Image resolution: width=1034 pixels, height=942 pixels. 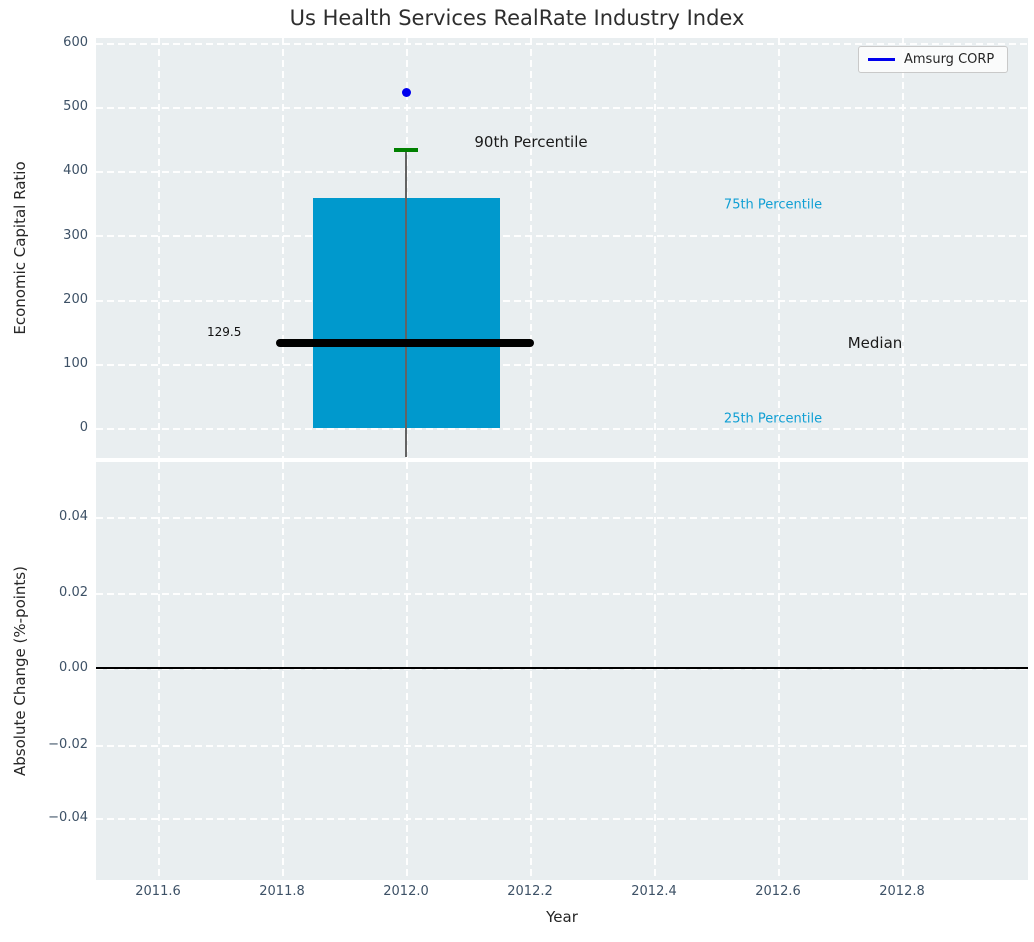 I want to click on ytick-label: −0.02, so click(x=68, y=744).